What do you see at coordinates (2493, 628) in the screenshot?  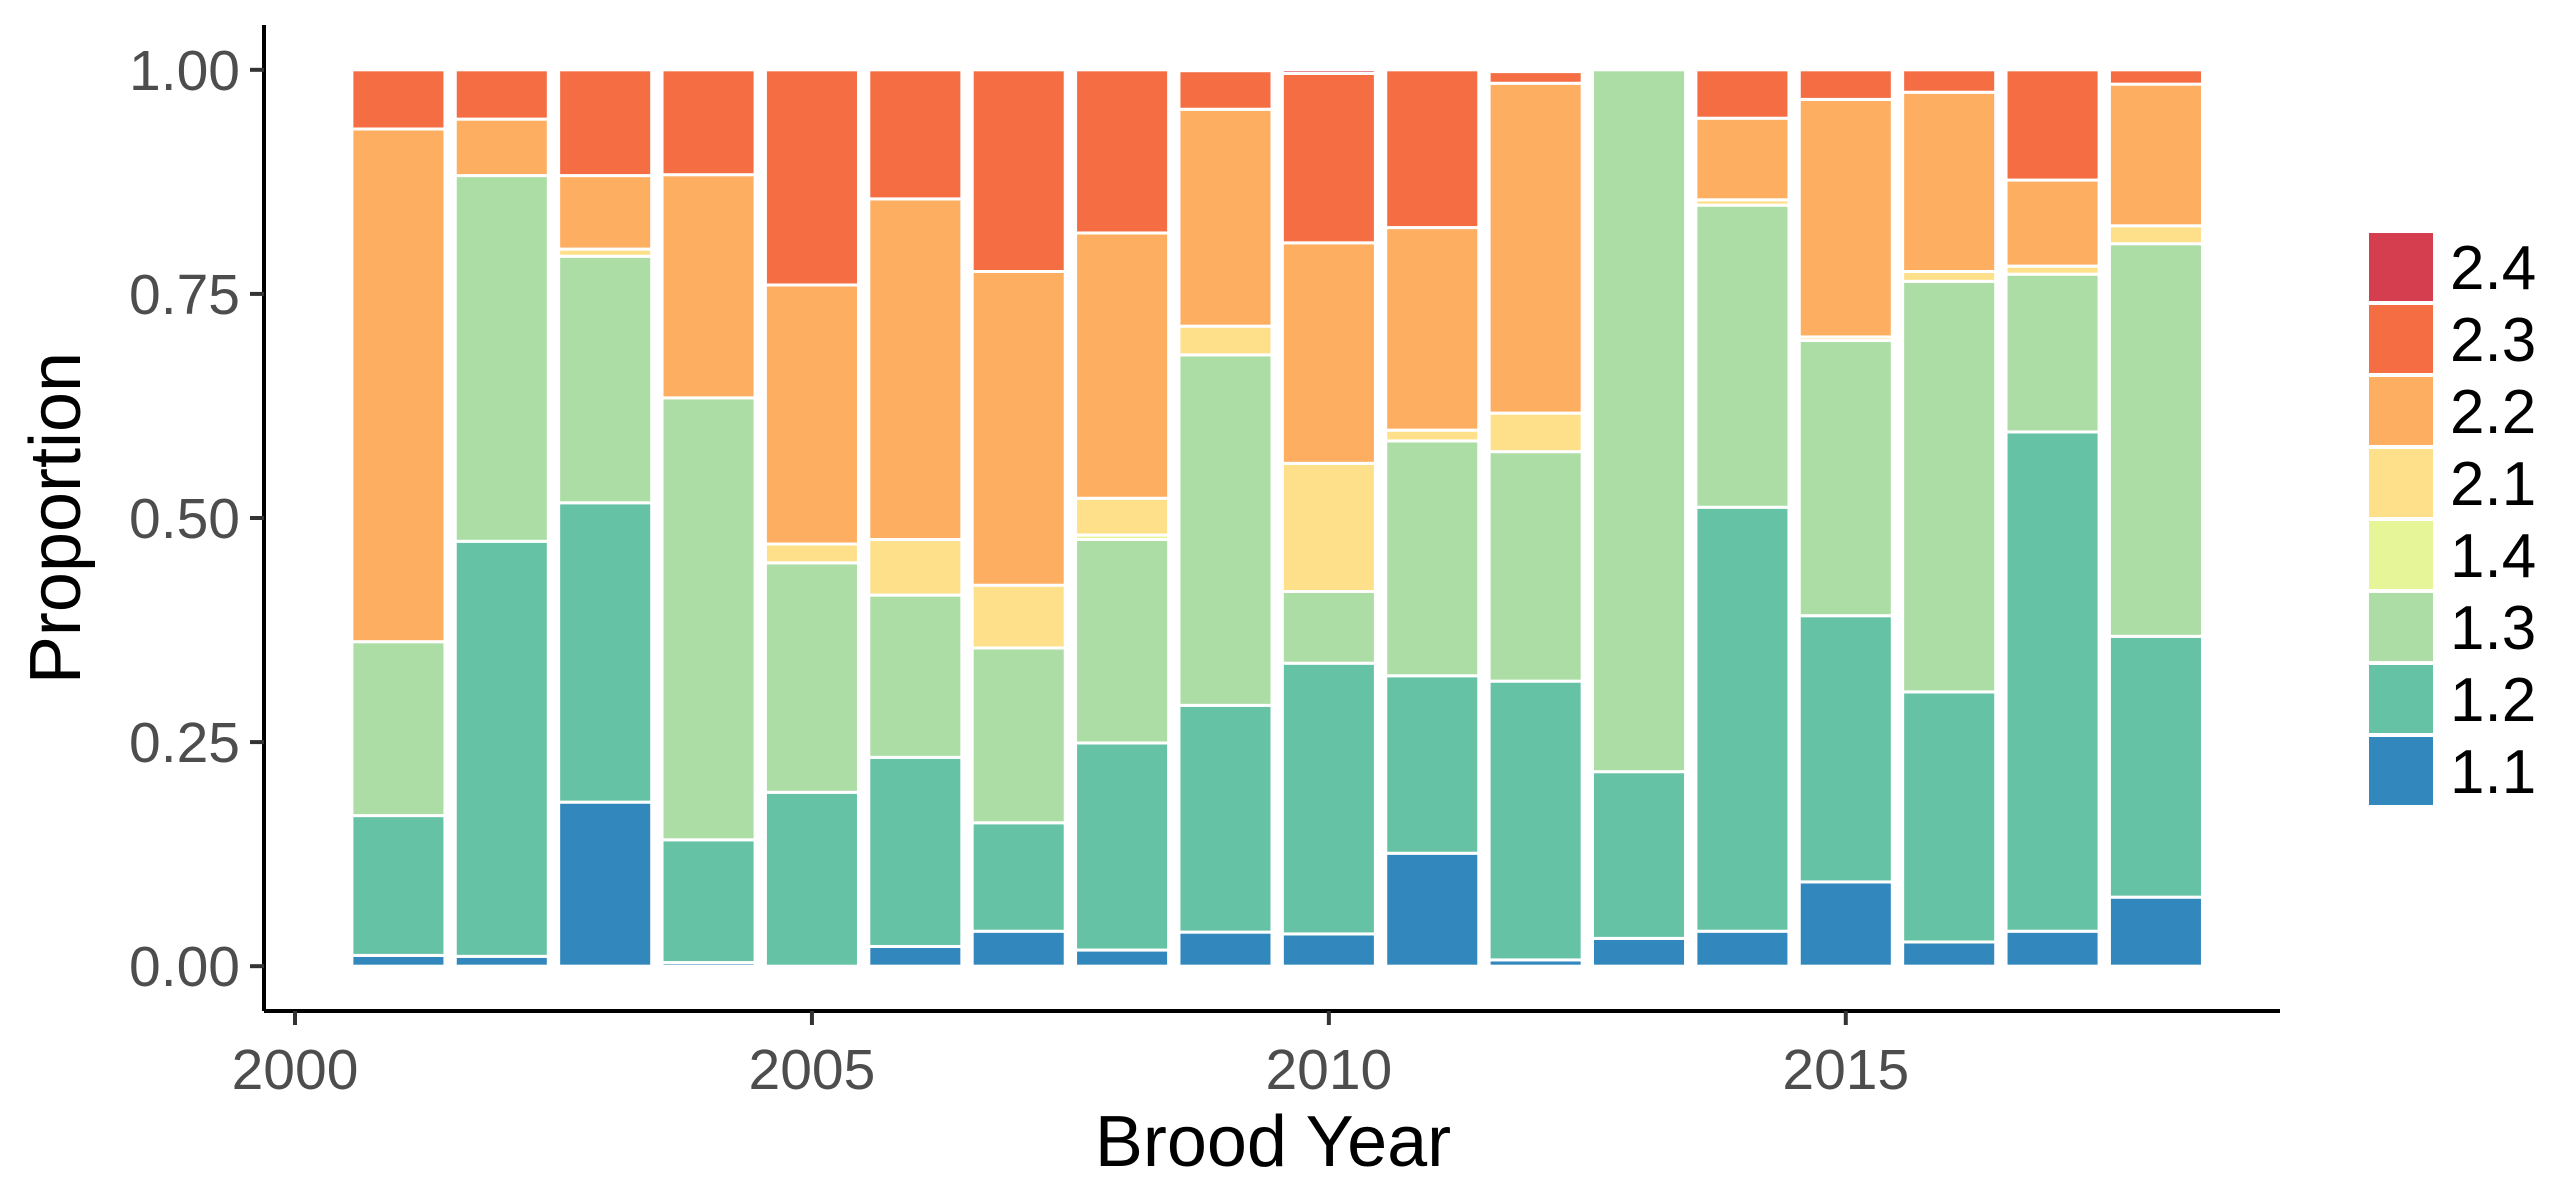 I see `legend-label-1-3: 1.3` at bounding box center [2493, 628].